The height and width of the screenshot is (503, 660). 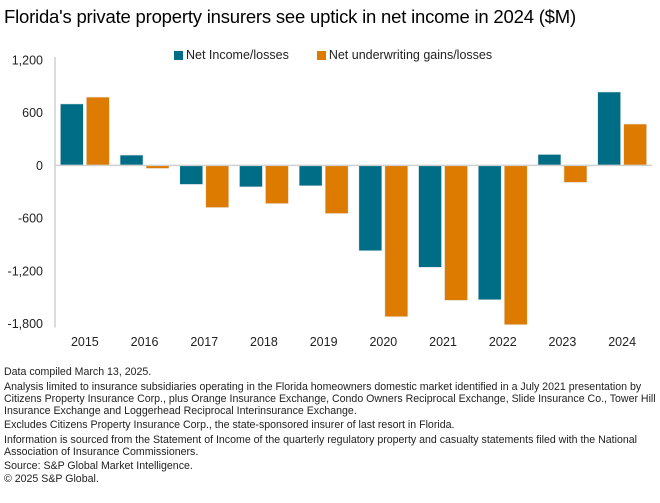 What do you see at coordinates (410, 55) in the screenshot?
I see `legend-label-underwriting: Net underwriting gains/losses` at bounding box center [410, 55].